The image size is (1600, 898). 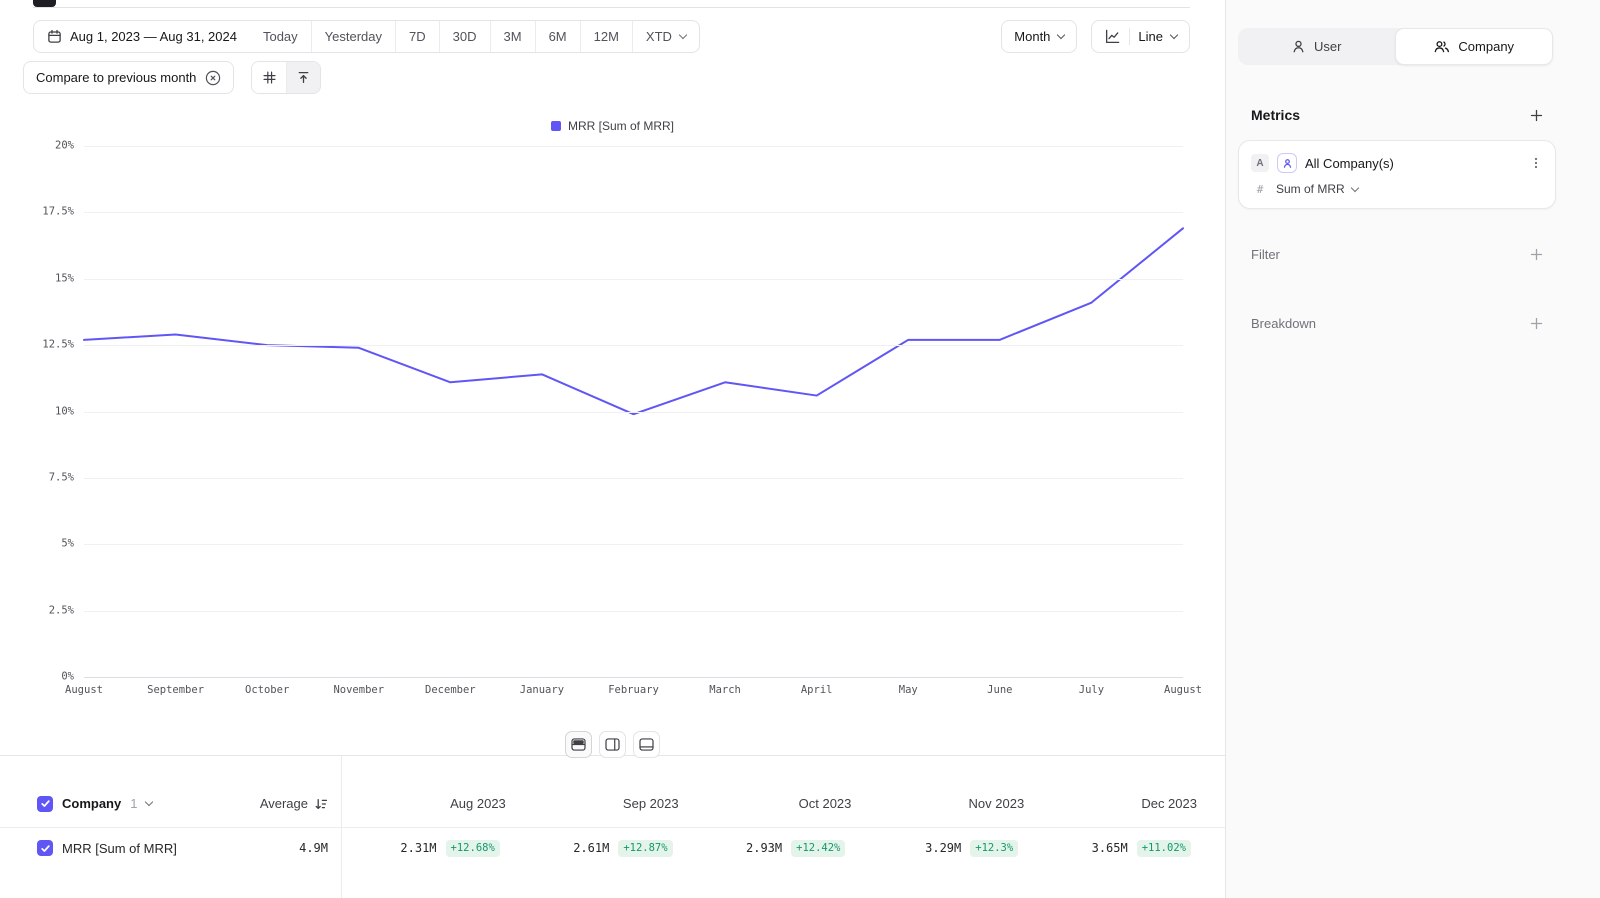 I want to click on split-horizontal-icon, so click(x=578, y=744).